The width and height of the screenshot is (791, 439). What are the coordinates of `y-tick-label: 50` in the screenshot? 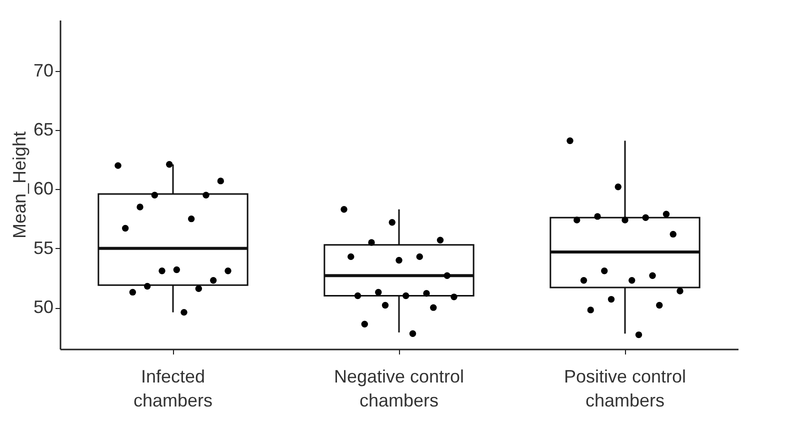 It's located at (43, 307).